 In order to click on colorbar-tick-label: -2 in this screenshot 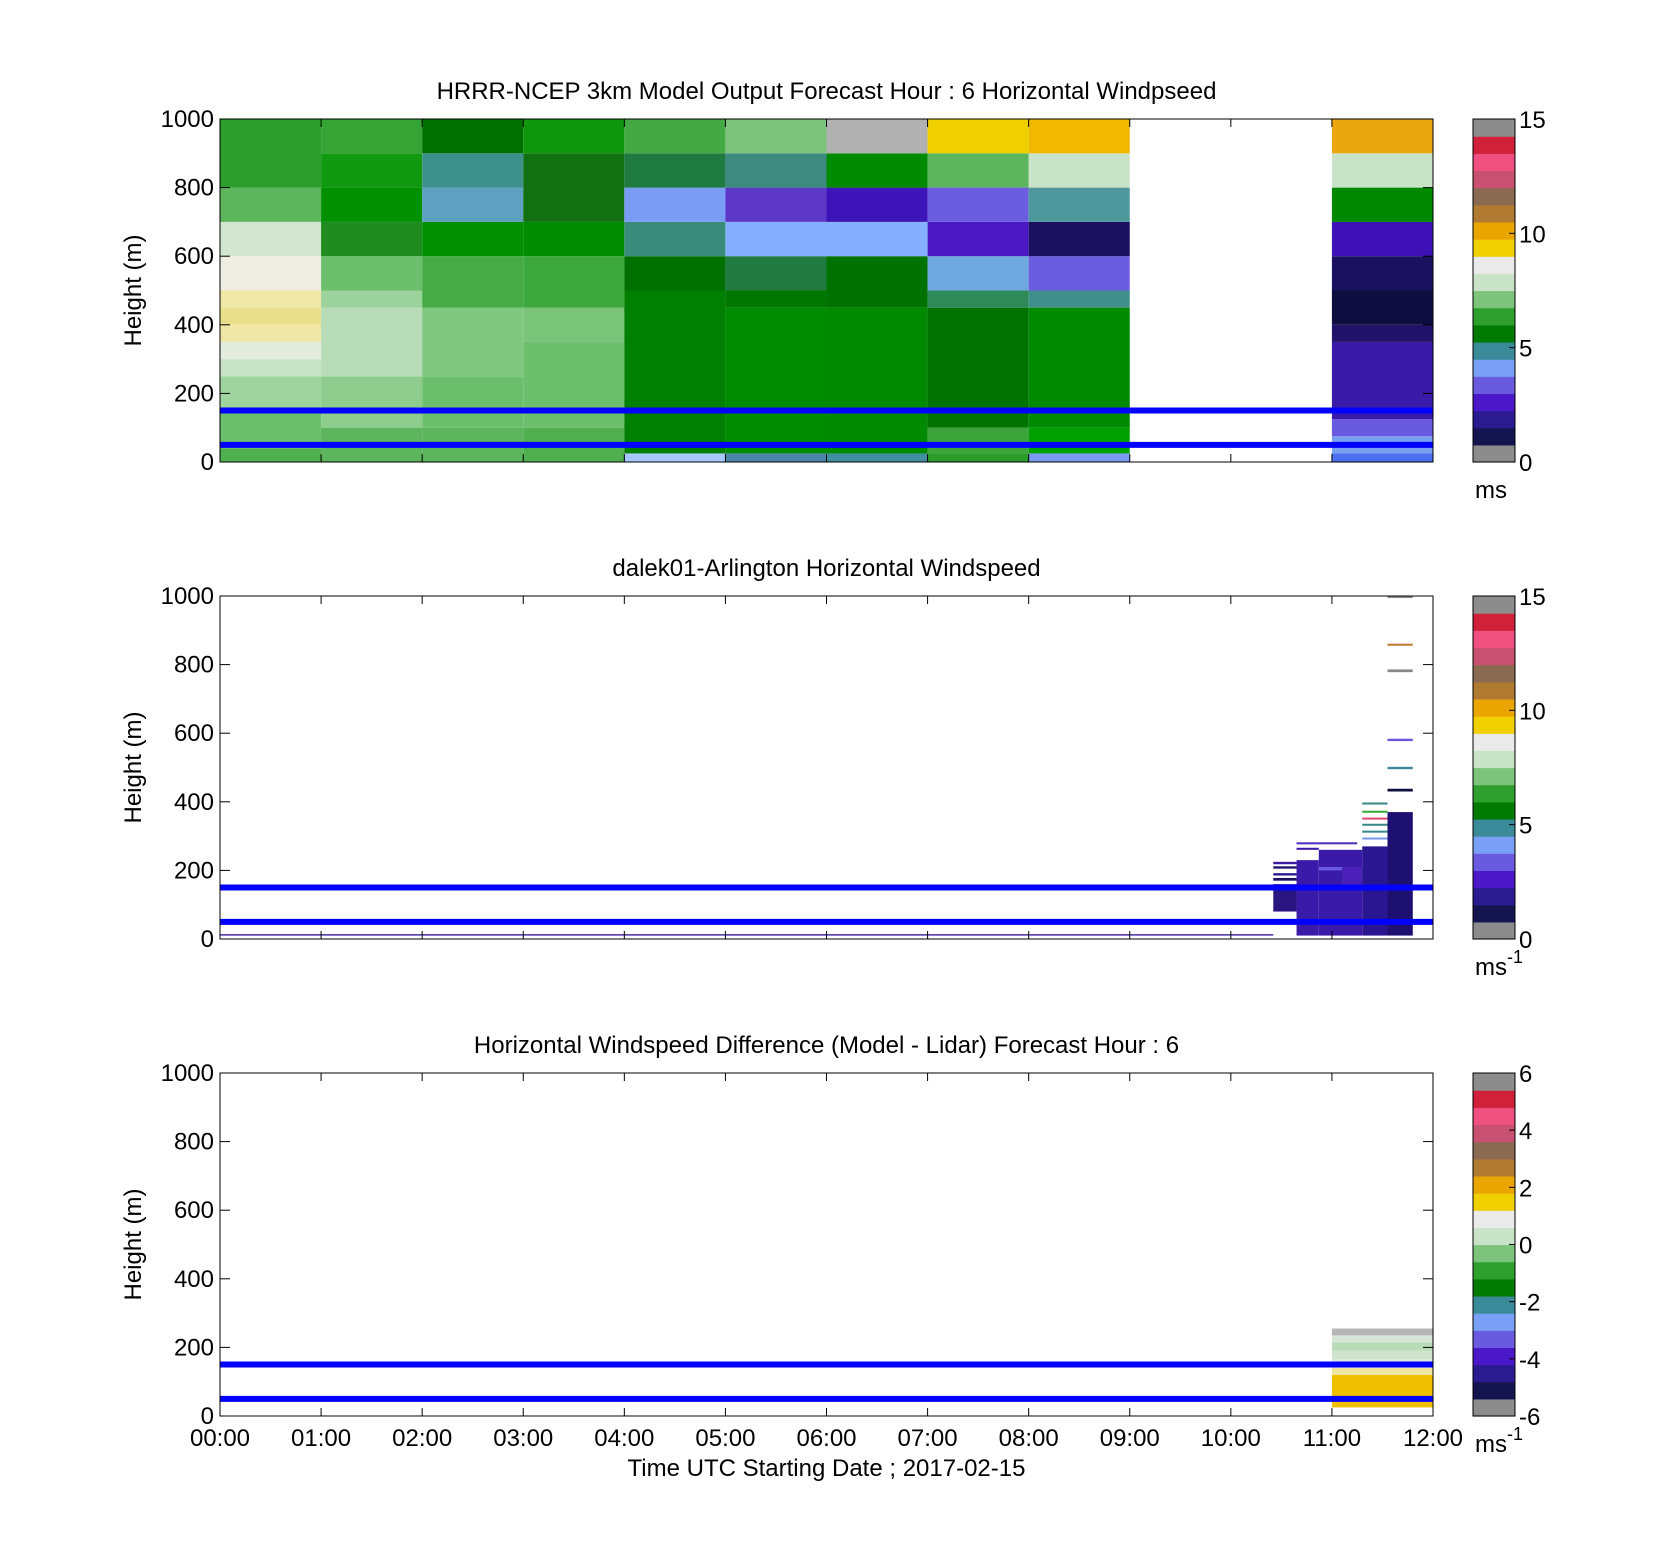, I will do `click(1529, 1303)`.